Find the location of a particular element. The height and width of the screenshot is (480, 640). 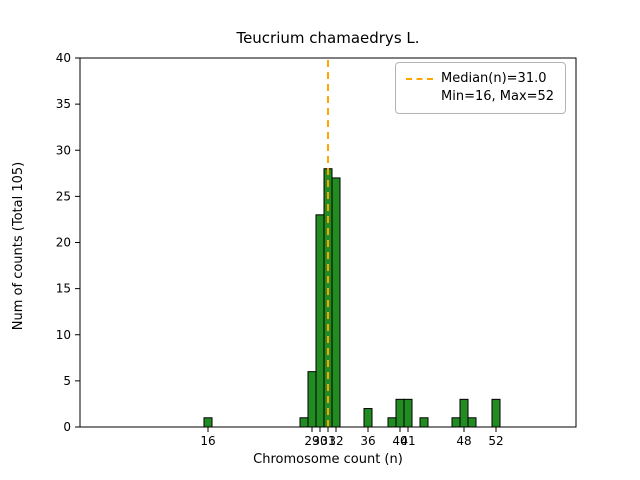

x-tick-label: 48 is located at coordinates (463, 441).